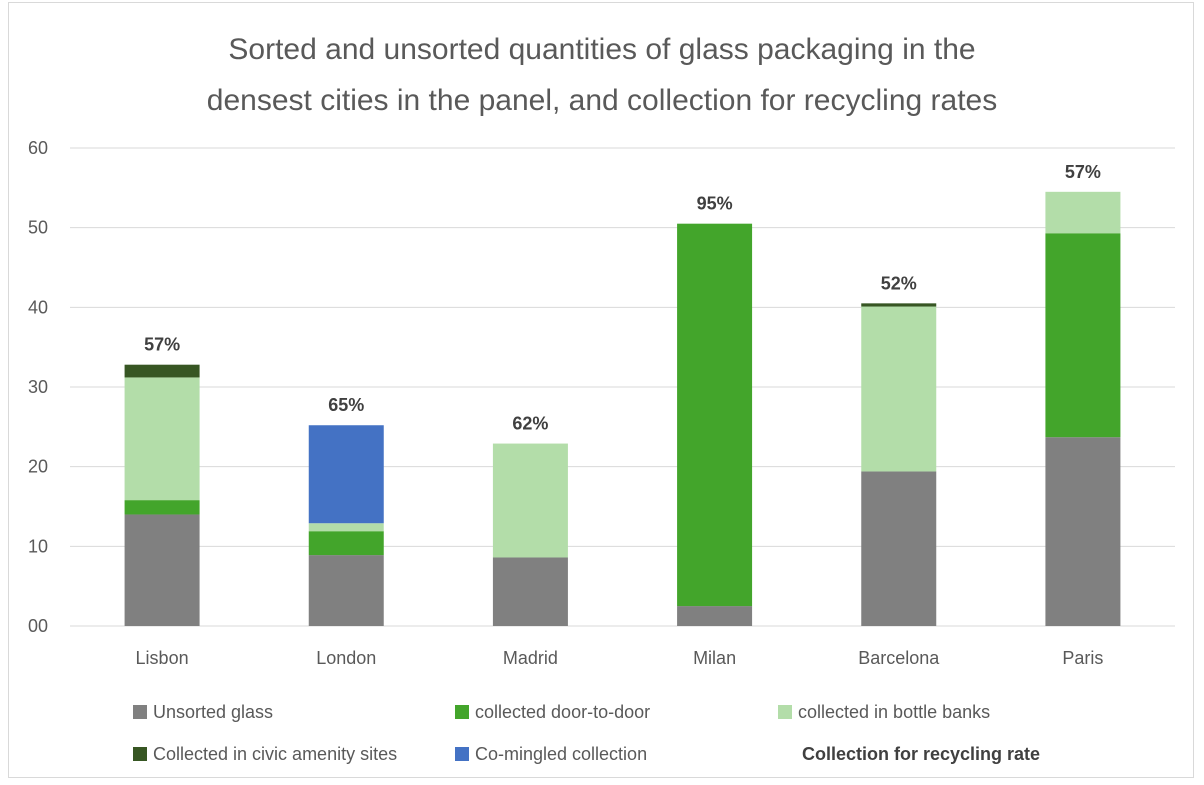 The height and width of the screenshot is (785, 1204). I want to click on x-category-label: London, so click(346, 658).